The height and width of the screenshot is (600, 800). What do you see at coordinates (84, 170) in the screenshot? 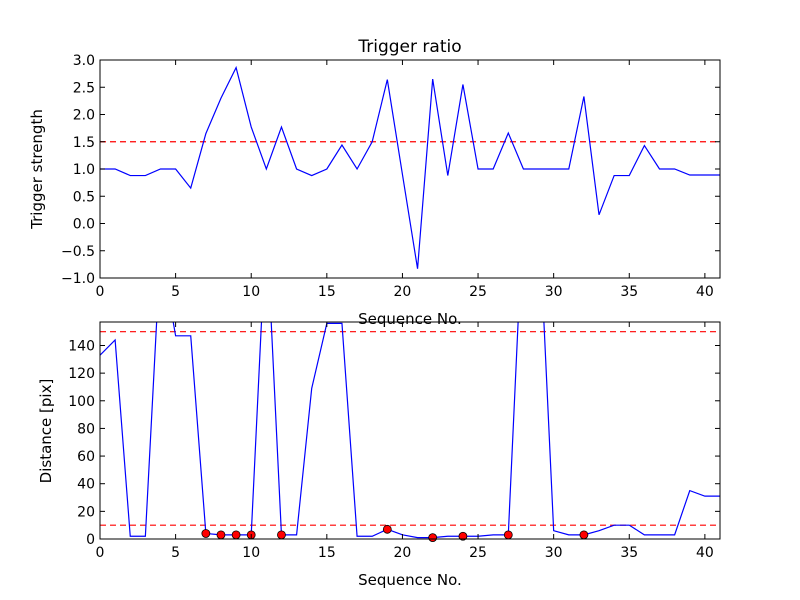
I see `y-tick-label: 1.0` at bounding box center [84, 170].